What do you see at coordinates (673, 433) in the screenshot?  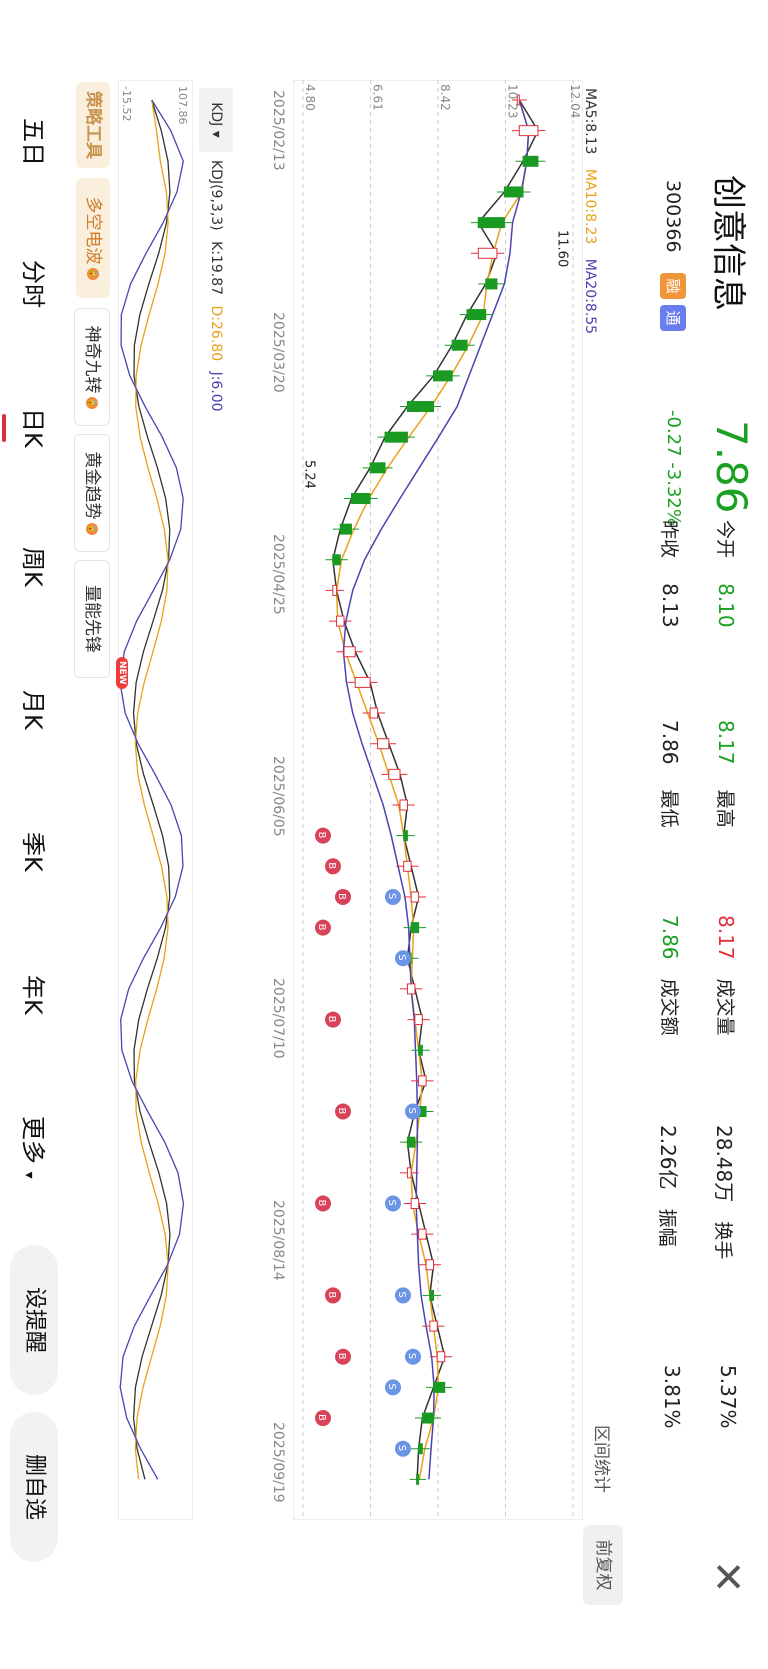 I see `change-value: -0.27` at bounding box center [673, 433].